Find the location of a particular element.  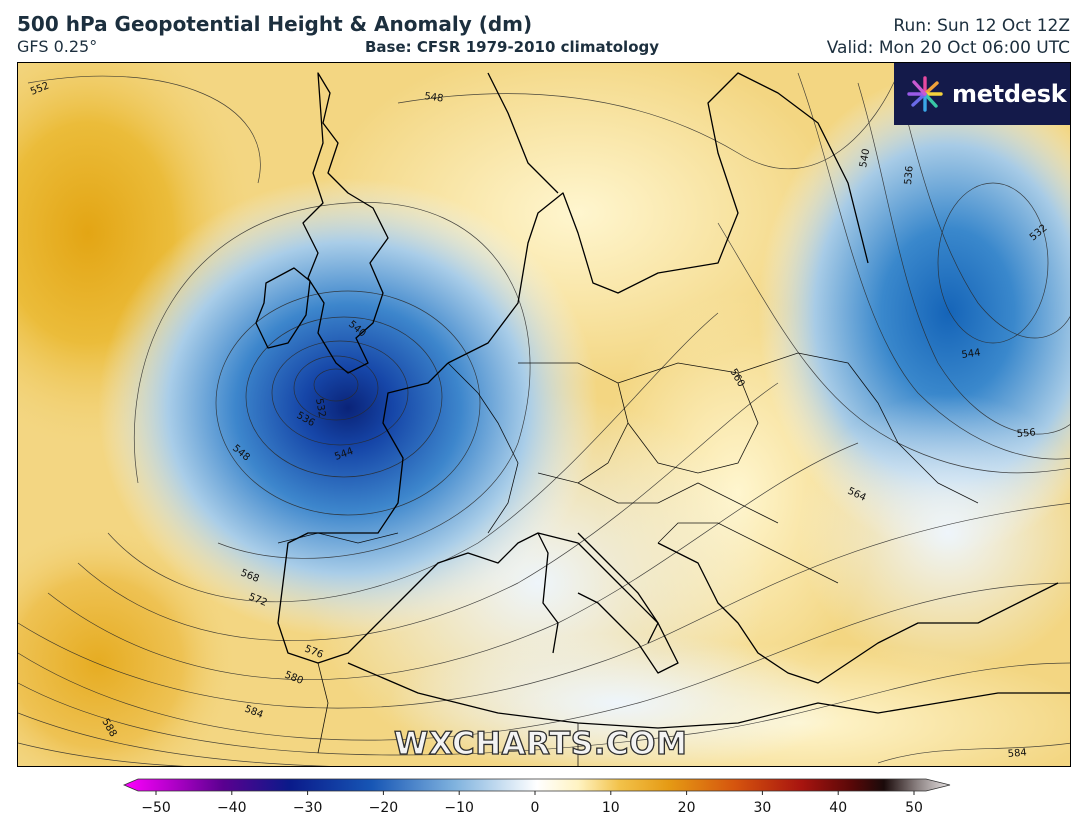

colorbar-ticks: −50 −40 −30 −20 −10 0 10 20 30 40 50 is located at coordinates (532, 803).